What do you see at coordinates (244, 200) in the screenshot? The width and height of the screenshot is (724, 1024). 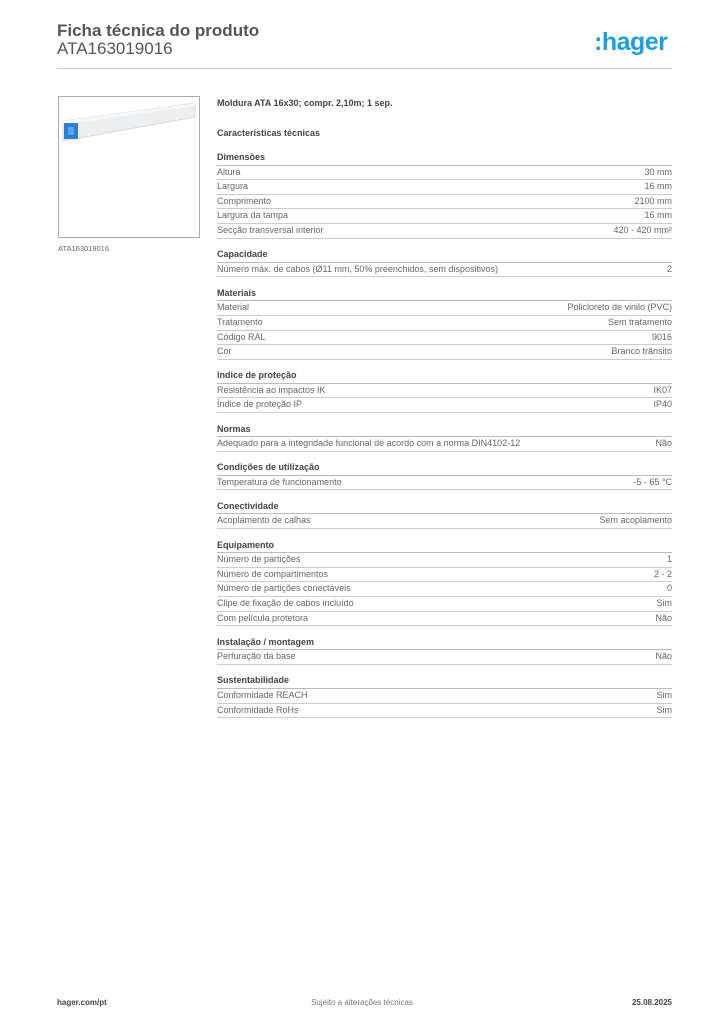 I see `spec-label: Comprimento` at bounding box center [244, 200].